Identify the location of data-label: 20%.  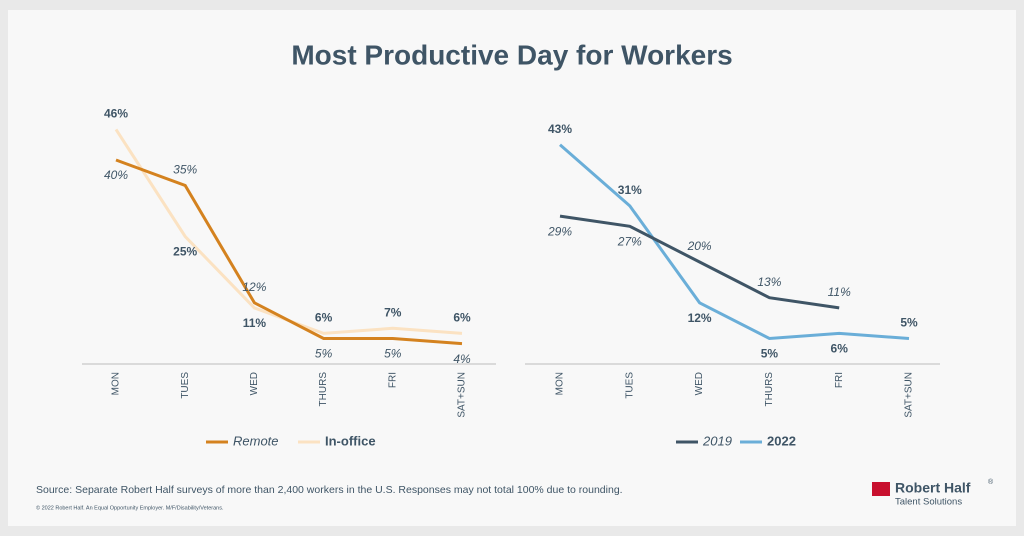
(699, 246).